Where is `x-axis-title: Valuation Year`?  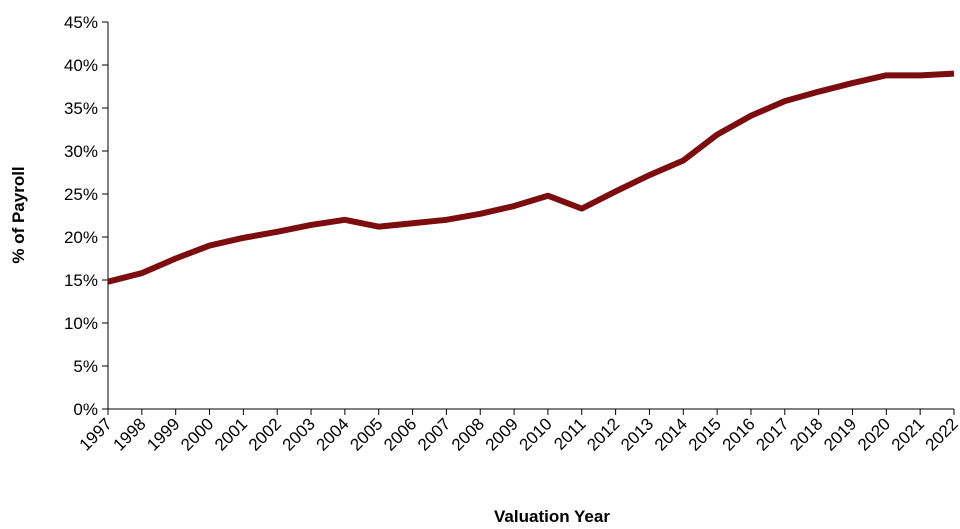 x-axis-title: Valuation Year is located at coordinates (552, 516).